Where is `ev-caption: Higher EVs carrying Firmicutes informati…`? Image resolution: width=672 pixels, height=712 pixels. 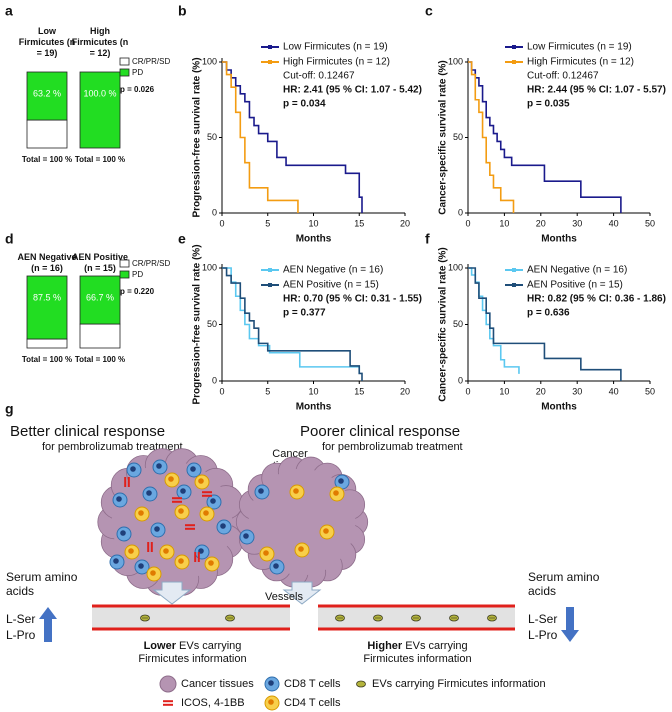 ev-caption: Higher EVs carrying Firmicutes informati… is located at coordinates (417, 653).